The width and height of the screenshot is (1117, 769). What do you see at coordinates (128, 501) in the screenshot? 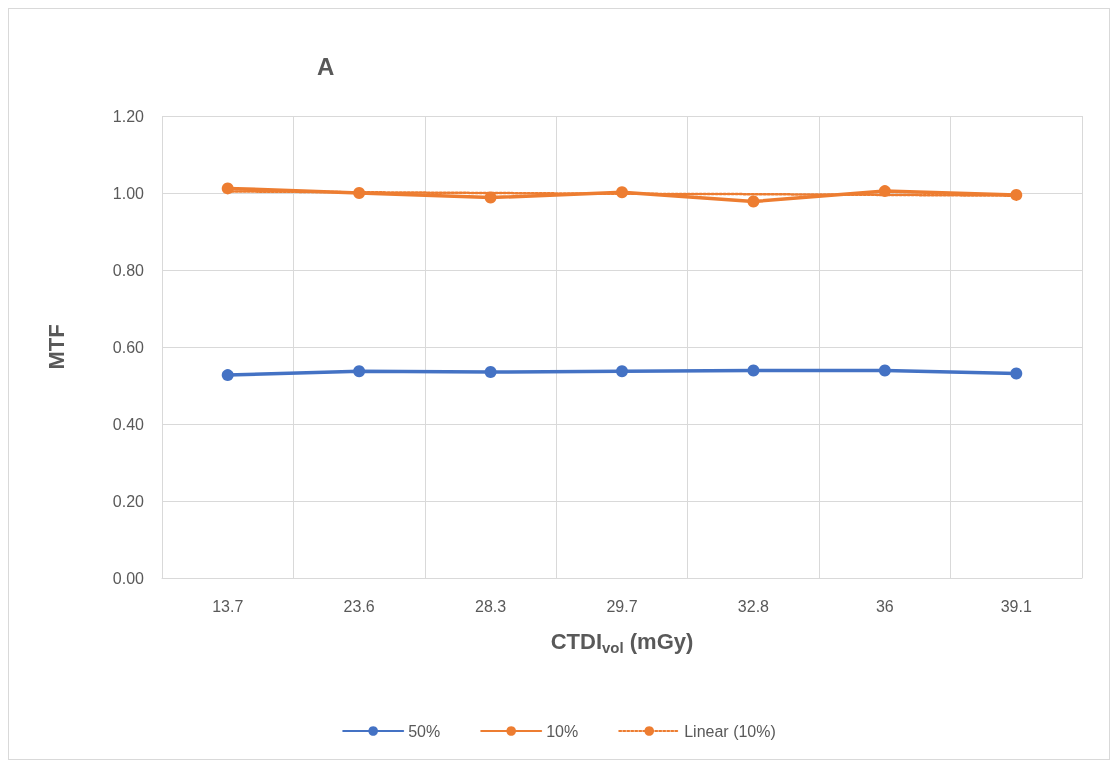
I see `y-tick-label: 0.20` at bounding box center [128, 501].